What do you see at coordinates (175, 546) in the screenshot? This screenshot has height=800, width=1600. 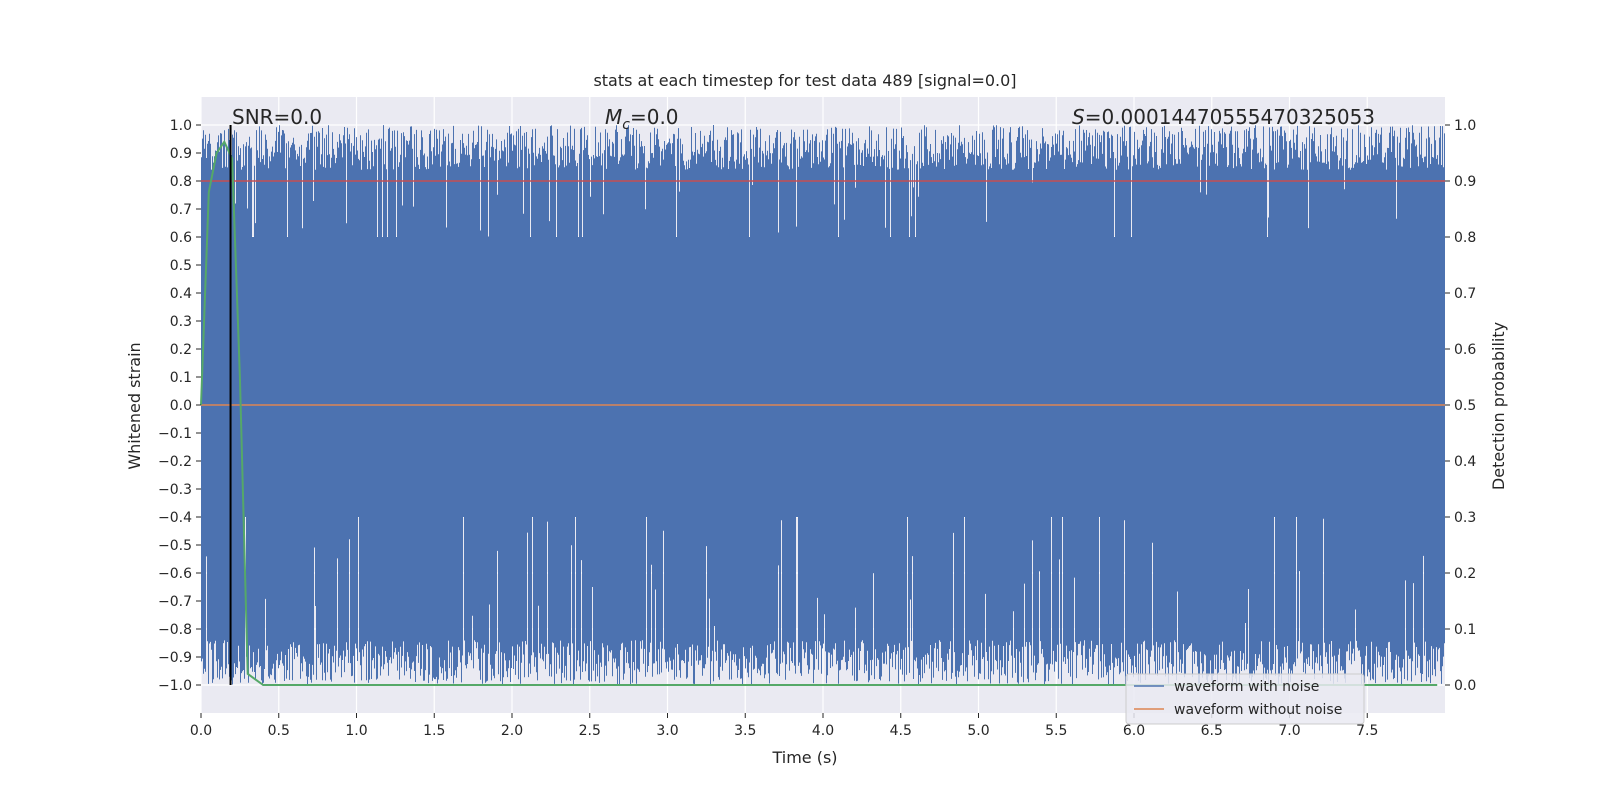 I see `y-tick-label: −0.5` at bounding box center [175, 546].